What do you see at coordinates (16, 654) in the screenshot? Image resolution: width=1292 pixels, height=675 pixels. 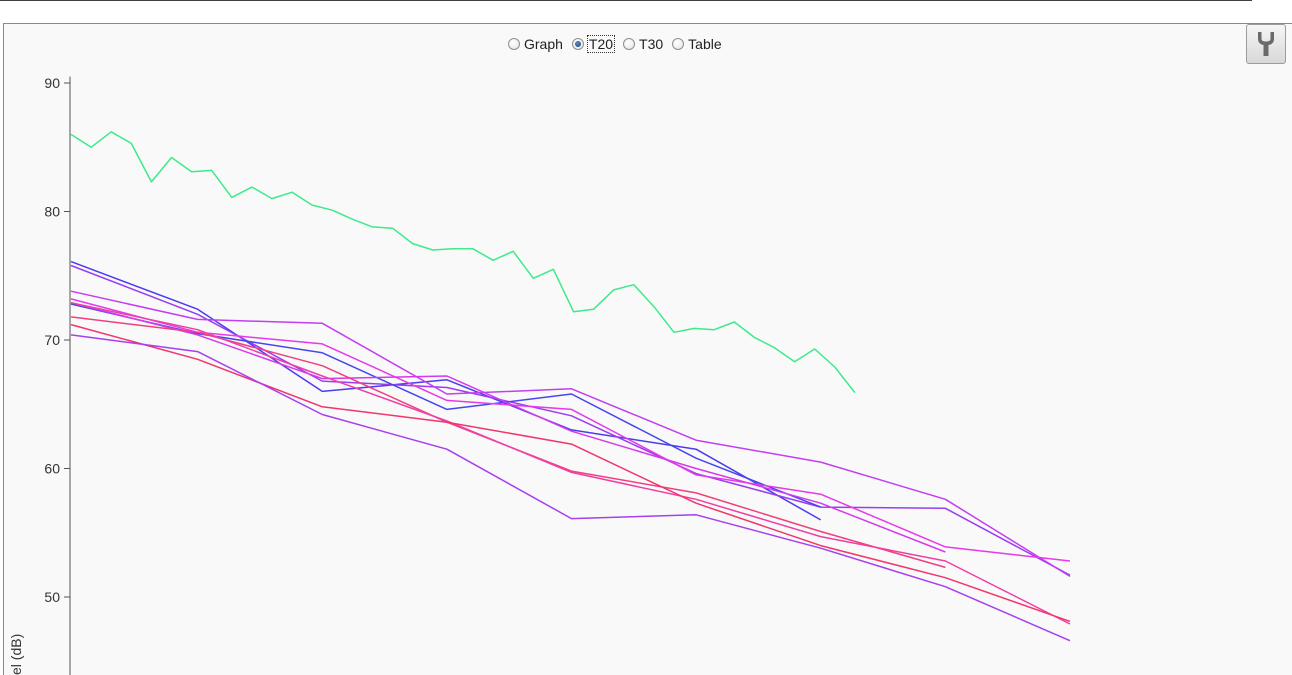 I see `y-axis-title: el (dB)` at bounding box center [16, 654].